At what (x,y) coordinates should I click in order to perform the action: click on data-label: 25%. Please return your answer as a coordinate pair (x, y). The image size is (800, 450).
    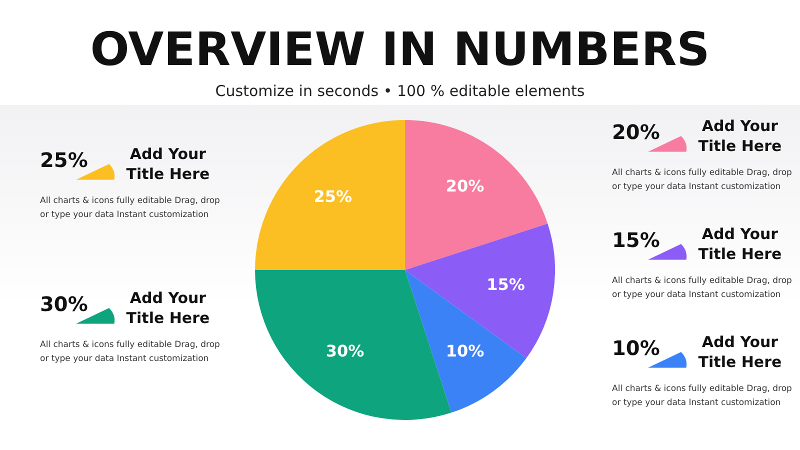
    Looking at the image, I should click on (333, 196).